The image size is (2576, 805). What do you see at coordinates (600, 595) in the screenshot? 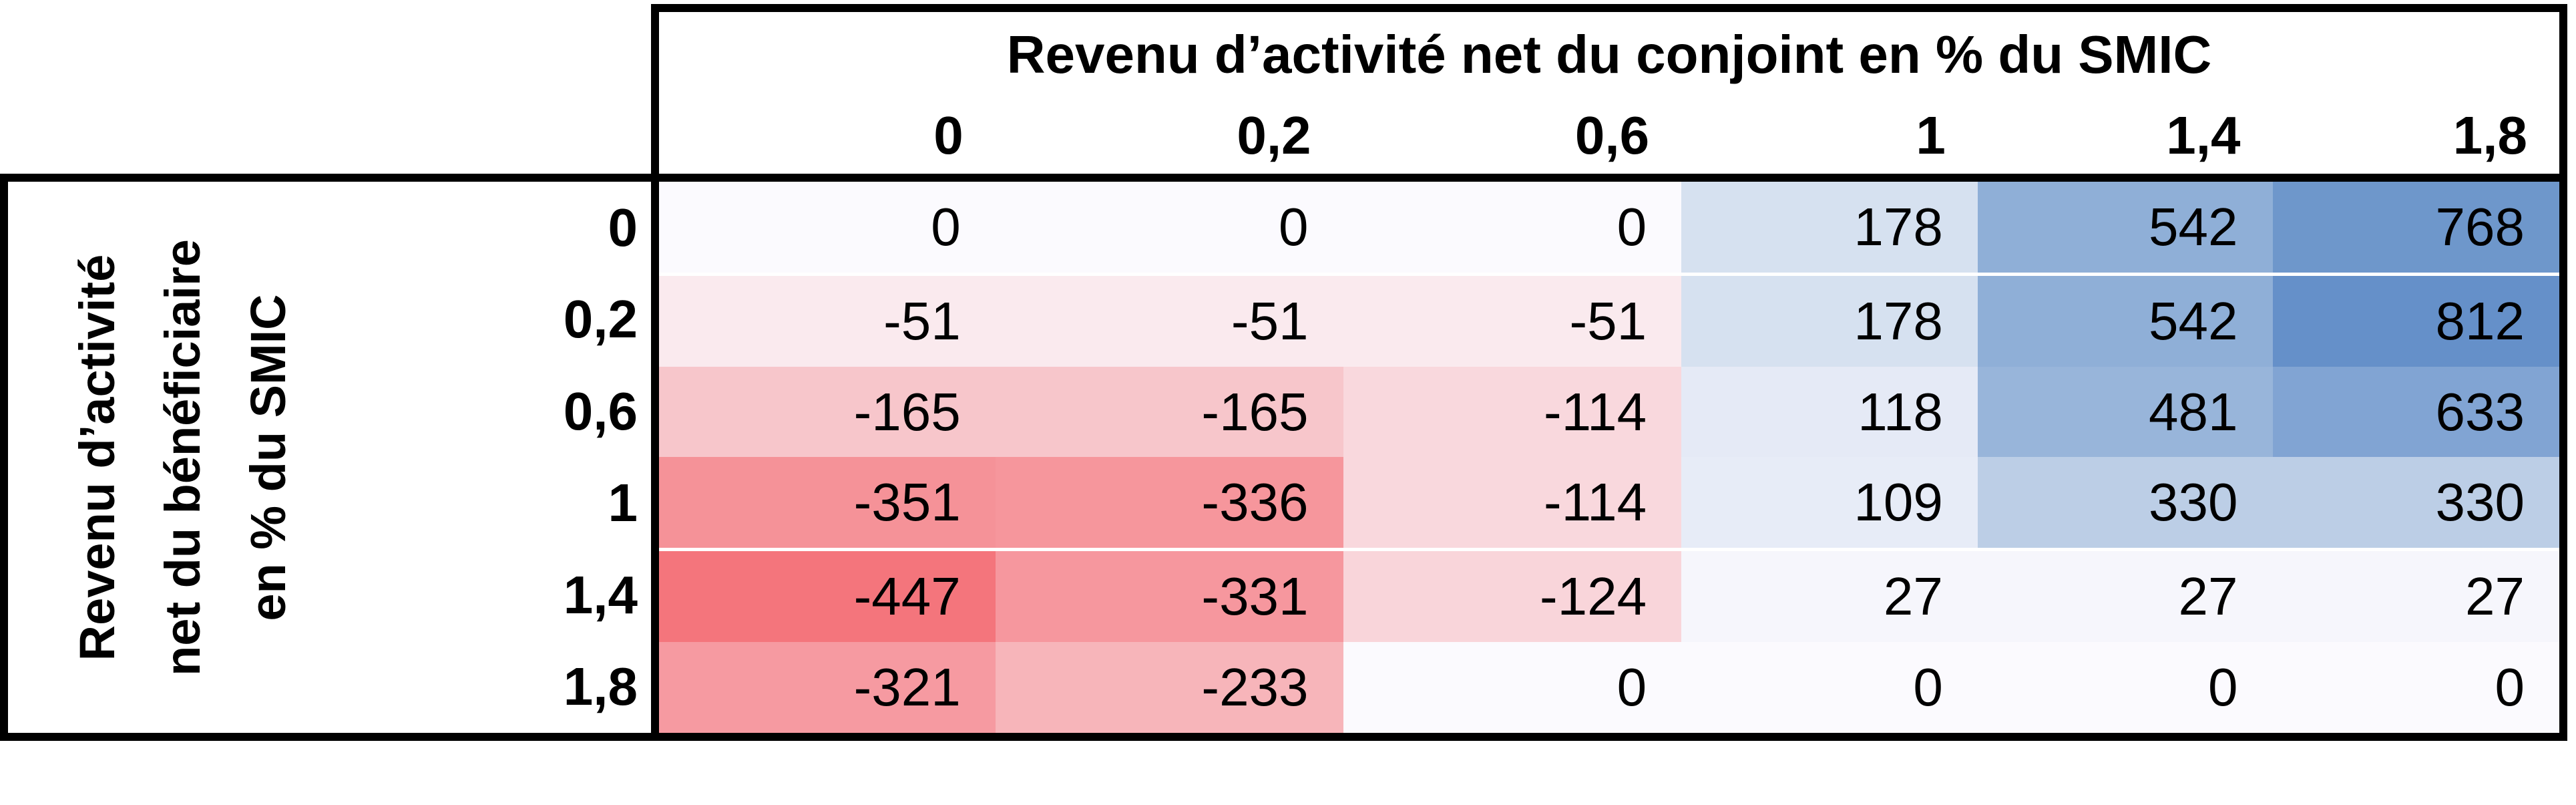
I see `row-label: 1,4` at bounding box center [600, 595].